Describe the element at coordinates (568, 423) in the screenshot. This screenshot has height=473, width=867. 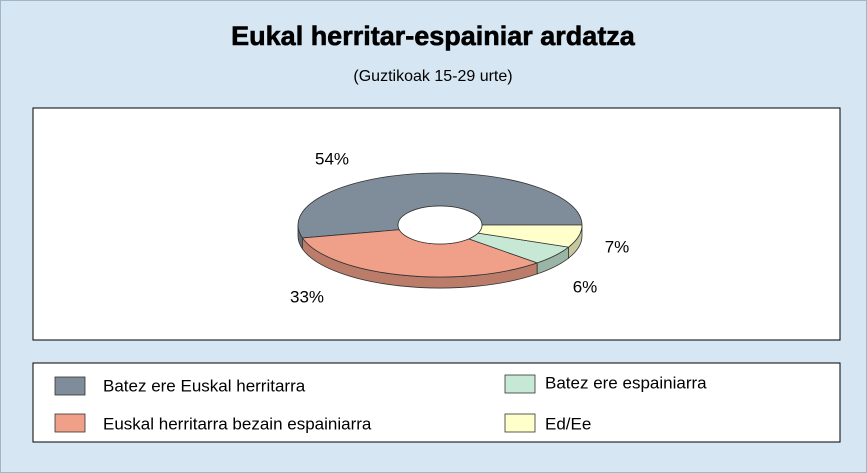
I see `legend-label: Ed/Ee` at that location.